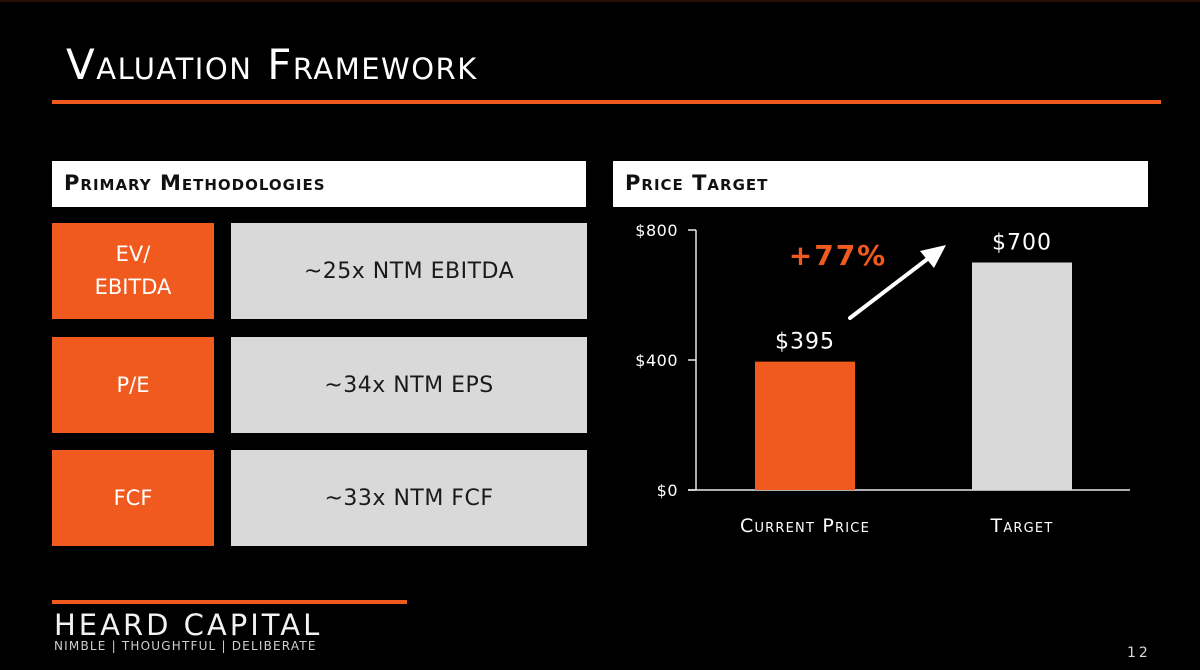 This screenshot has height=670, width=1200. Describe the element at coordinates (805, 425) in the screenshot. I see `bar-current-price` at that location.